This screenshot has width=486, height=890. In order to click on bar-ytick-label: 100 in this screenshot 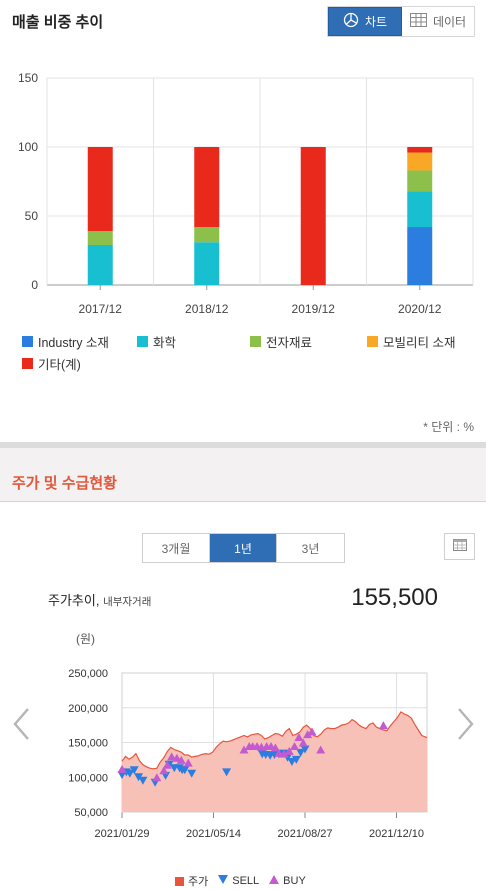, I will do `click(28, 147)`.